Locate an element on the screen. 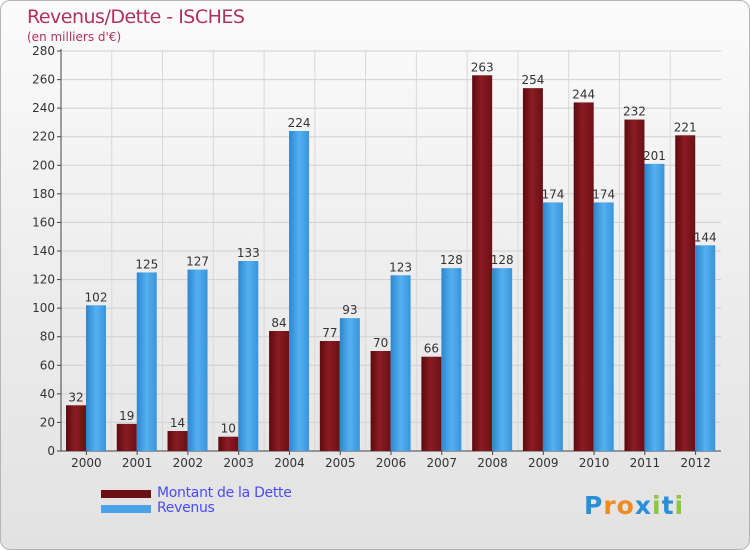 The width and height of the screenshot is (750, 550). x-tick-label: 2007 is located at coordinates (441, 463).